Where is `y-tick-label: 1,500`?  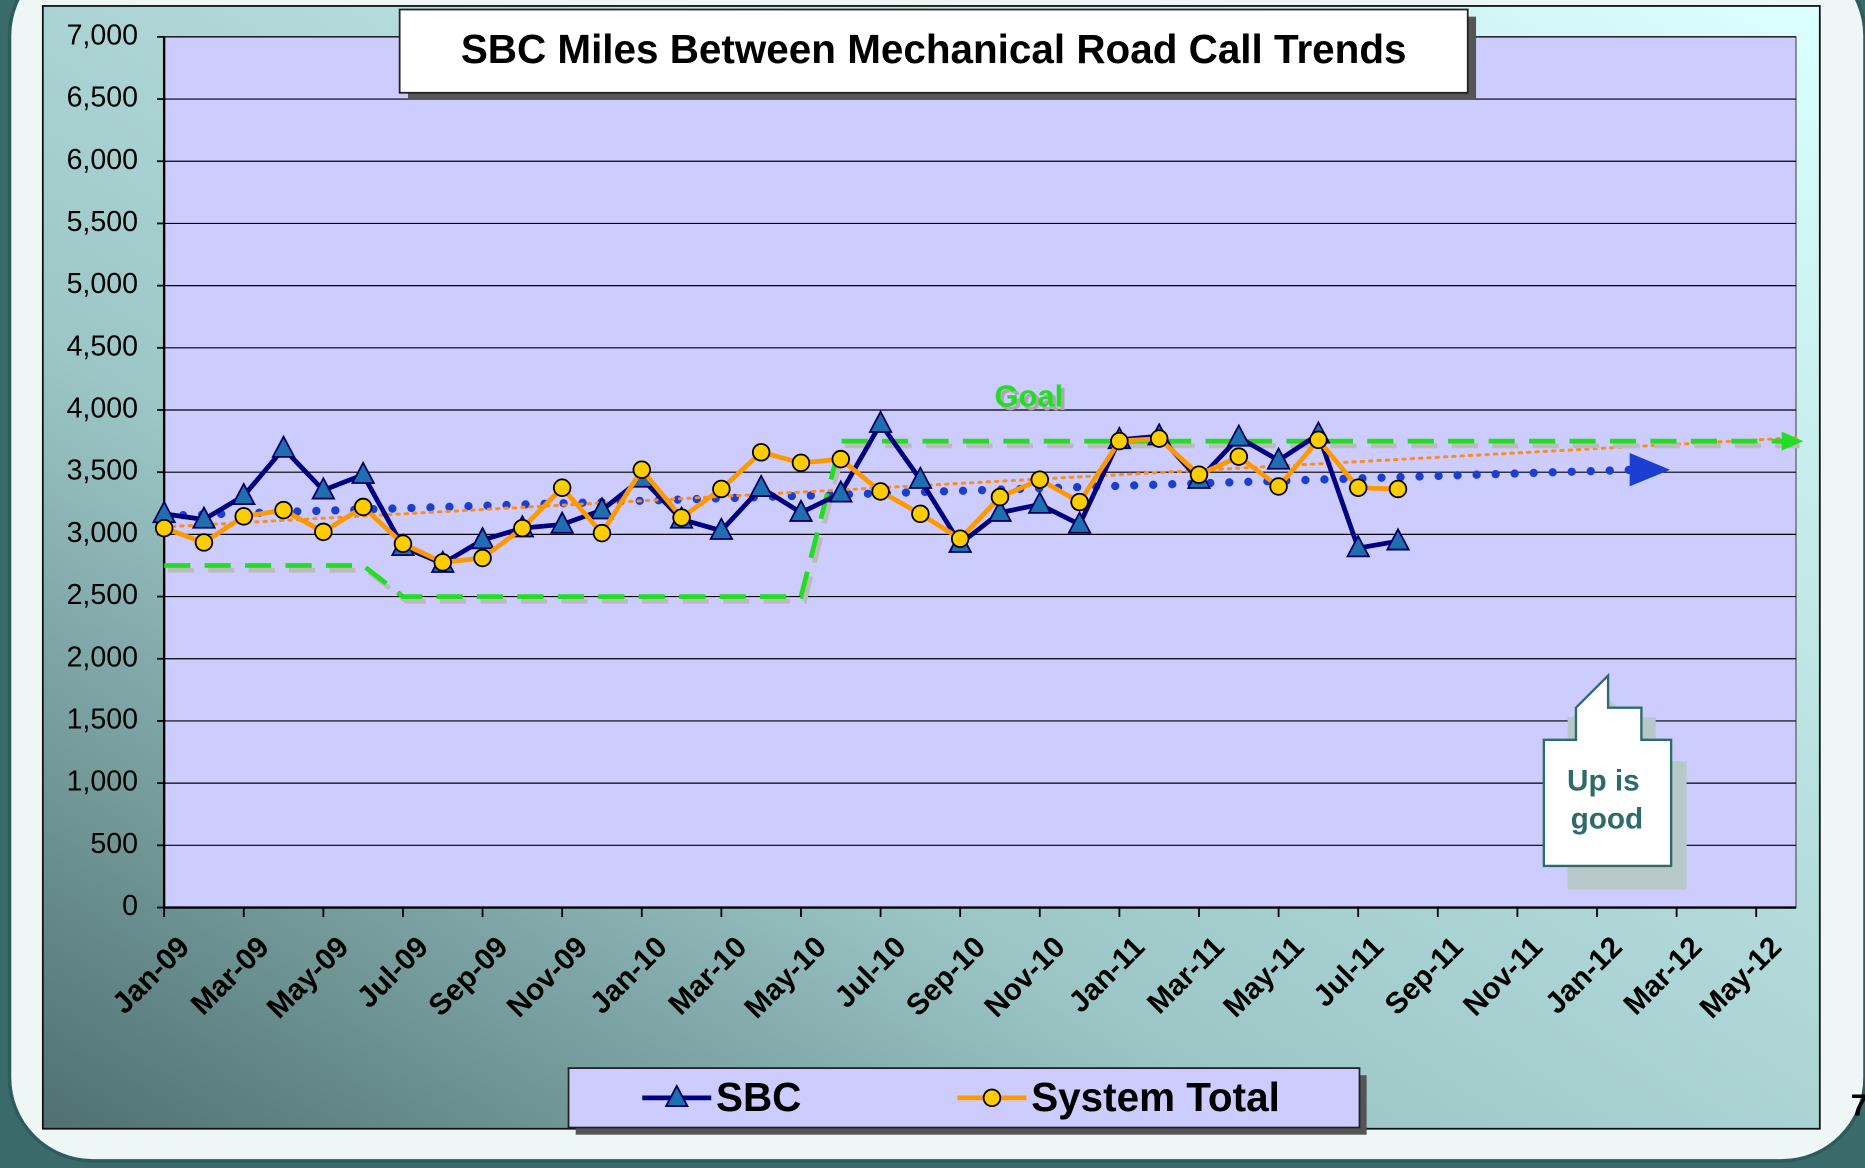
y-tick-label: 1,500 is located at coordinates (102, 719).